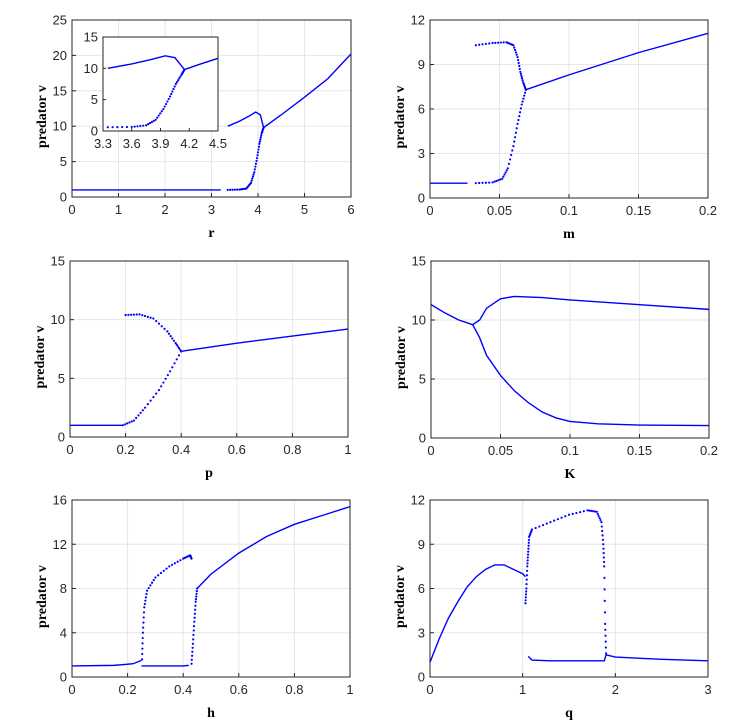  Describe the element at coordinates (237, 449) in the screenshot. I see `x-tick-label: 0.6` at that location.